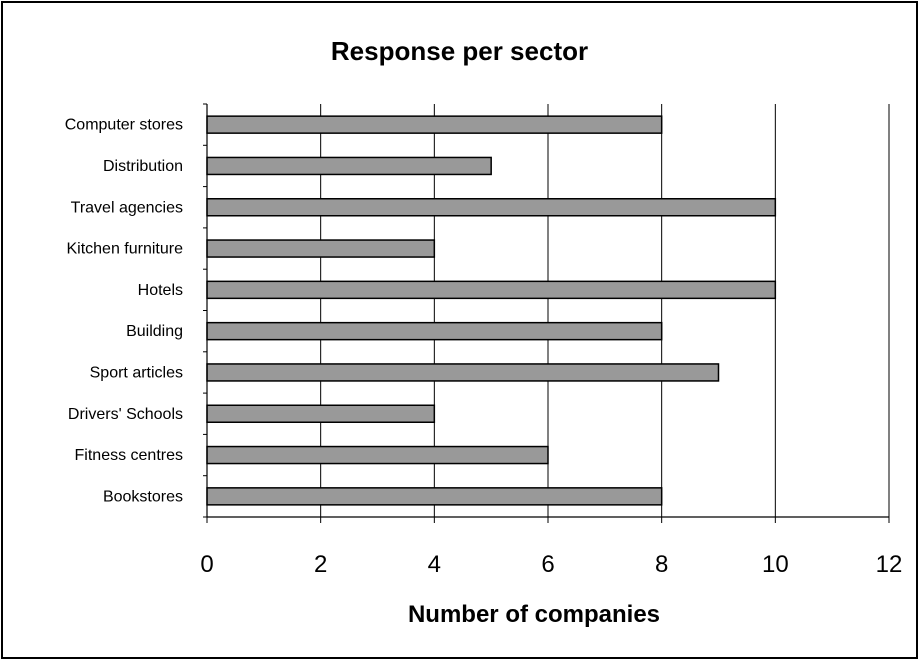  I want to click on category-label: Hotels, so click(160, 290).